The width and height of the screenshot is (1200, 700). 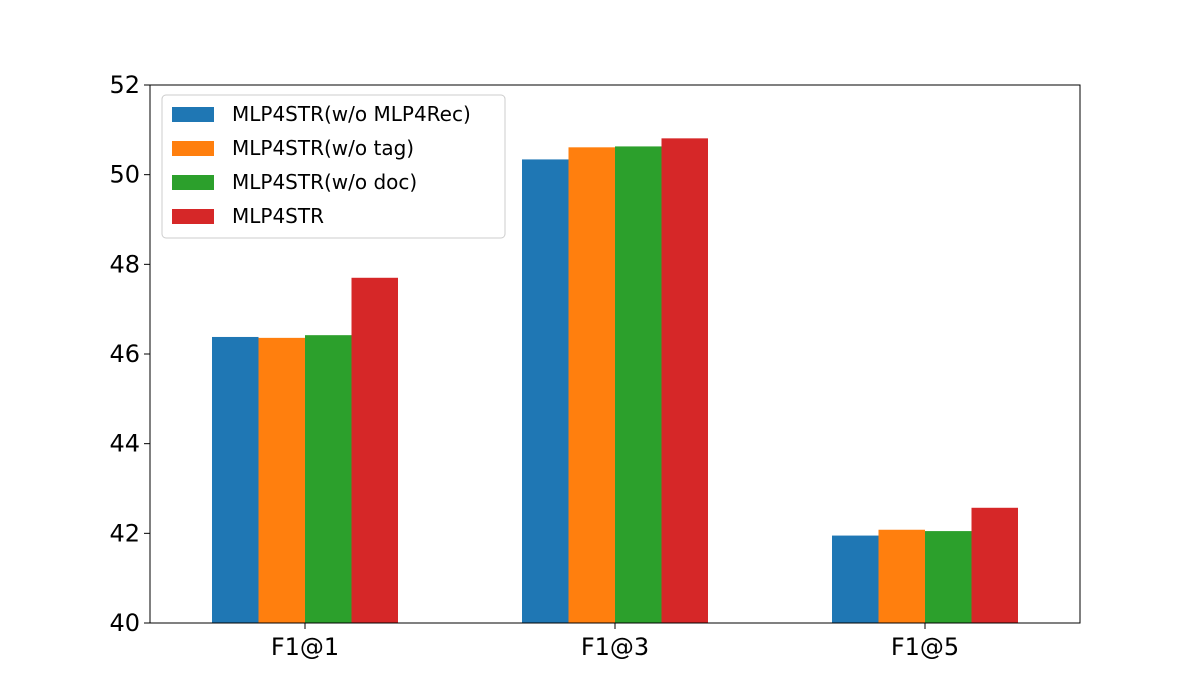 I want to click on legend-label: MLP4STR, so click(x=278, y=216).